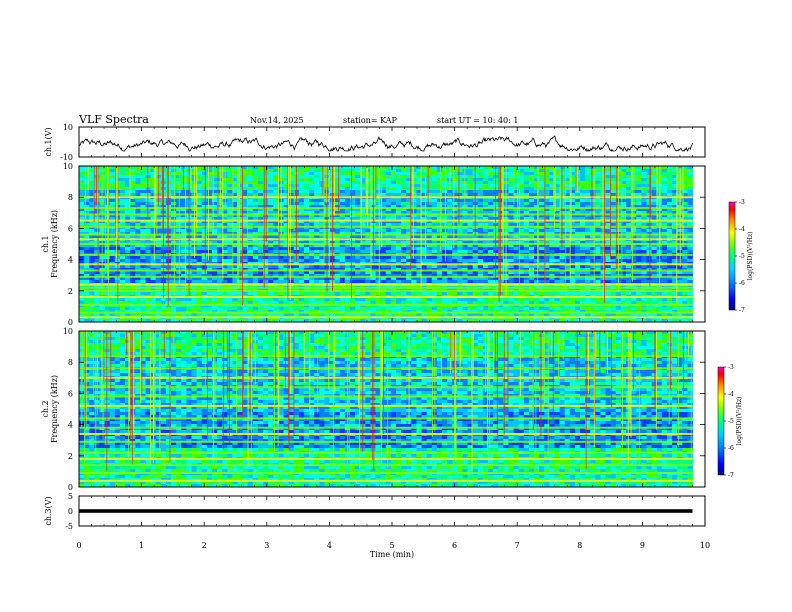  I want to click on ch1-colorbar-tick-label: -7, so click(742, 310).